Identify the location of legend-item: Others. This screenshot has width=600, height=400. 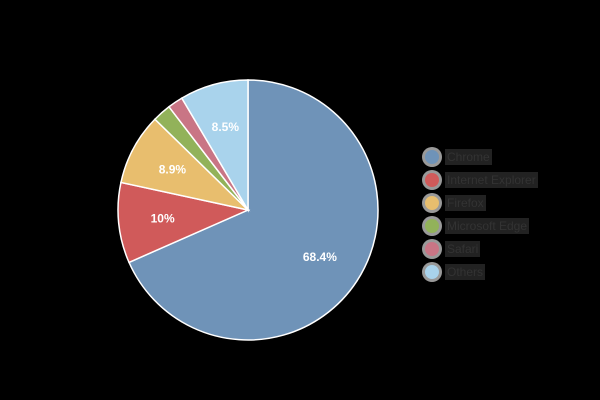
(481, 271).